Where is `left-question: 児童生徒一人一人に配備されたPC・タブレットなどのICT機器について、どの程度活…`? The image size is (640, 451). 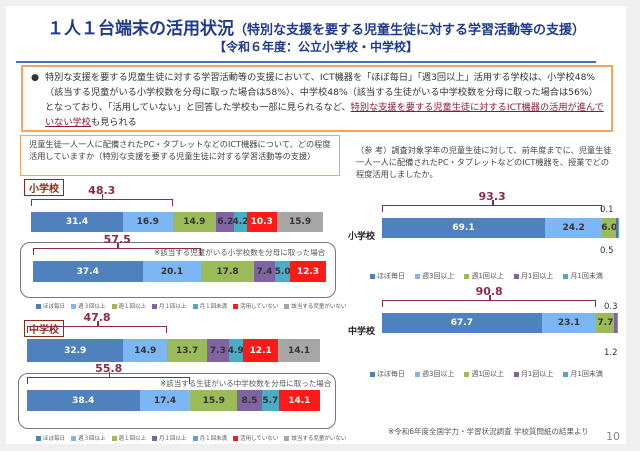 left-question: 児童生徒一人一人に配備されたPC・タブレットなどのICT機器について、どの程度活… is located at coordinates (180, 155).